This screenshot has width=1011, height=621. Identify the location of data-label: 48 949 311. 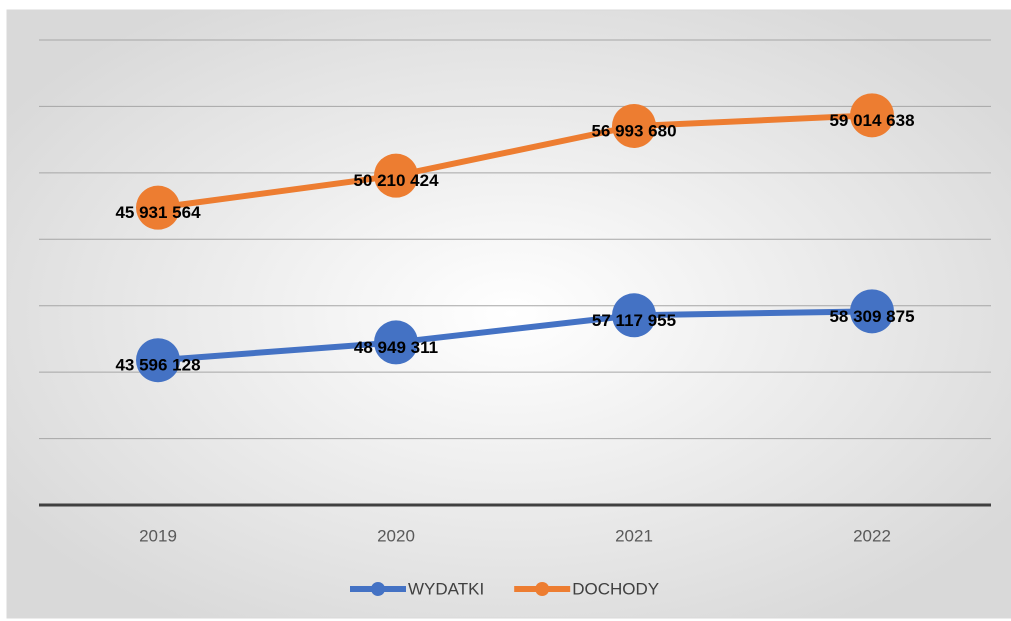
(396, 347).